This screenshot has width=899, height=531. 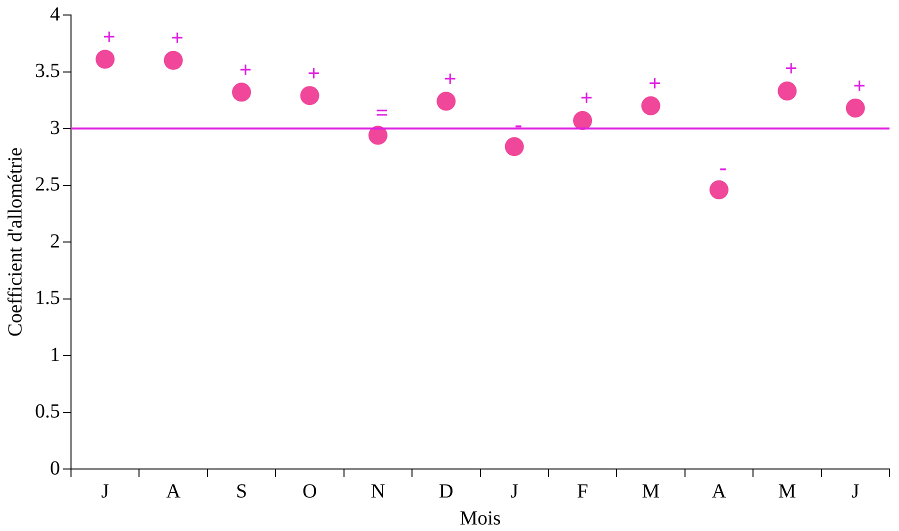 I want to click on y-tick-label: 2, so click(x=55, y=241).